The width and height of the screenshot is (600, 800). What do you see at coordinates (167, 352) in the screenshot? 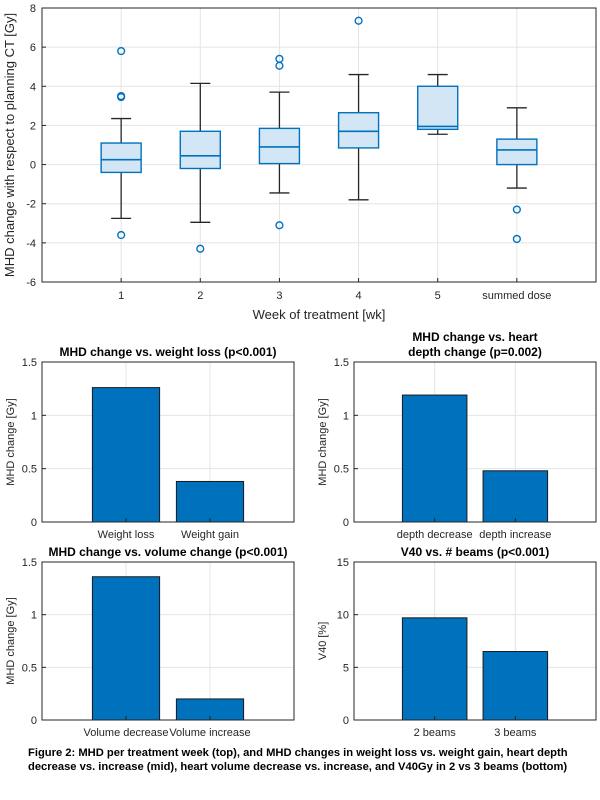
I see `chart-title: MHD change vs. weight loss (p<0.001)` at bounding box center [167, 352].